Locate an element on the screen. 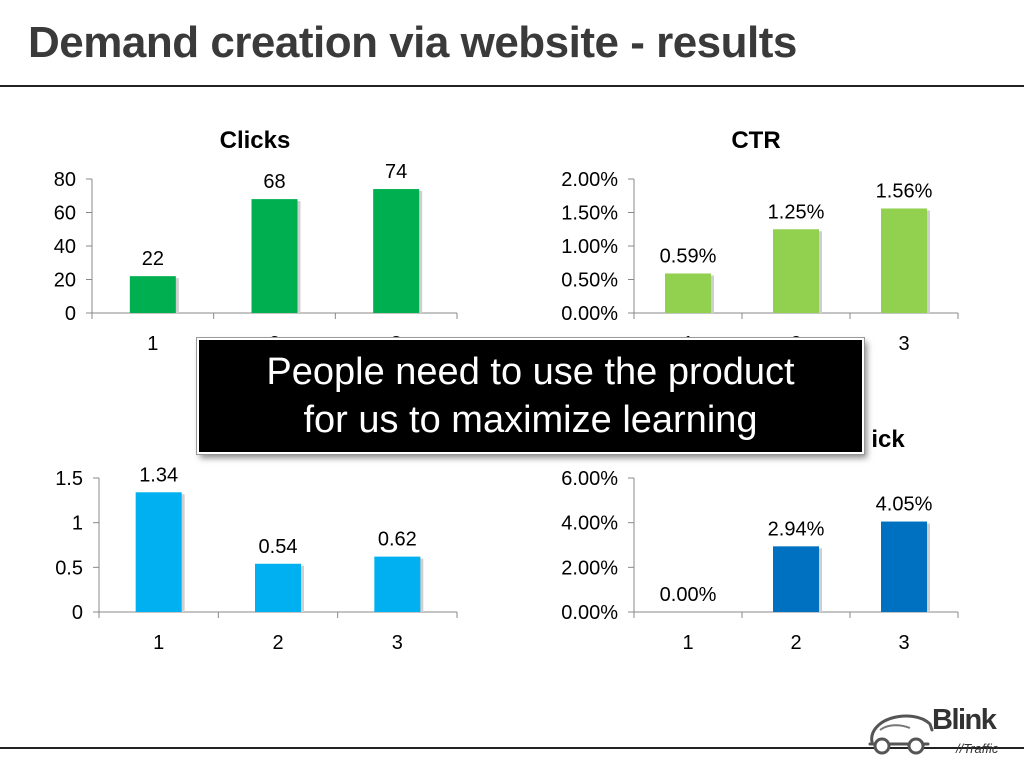 This screenshot has width=1024, height=768. chart3-y-tick-label: 1.5 is located at coordinates (69, 479).